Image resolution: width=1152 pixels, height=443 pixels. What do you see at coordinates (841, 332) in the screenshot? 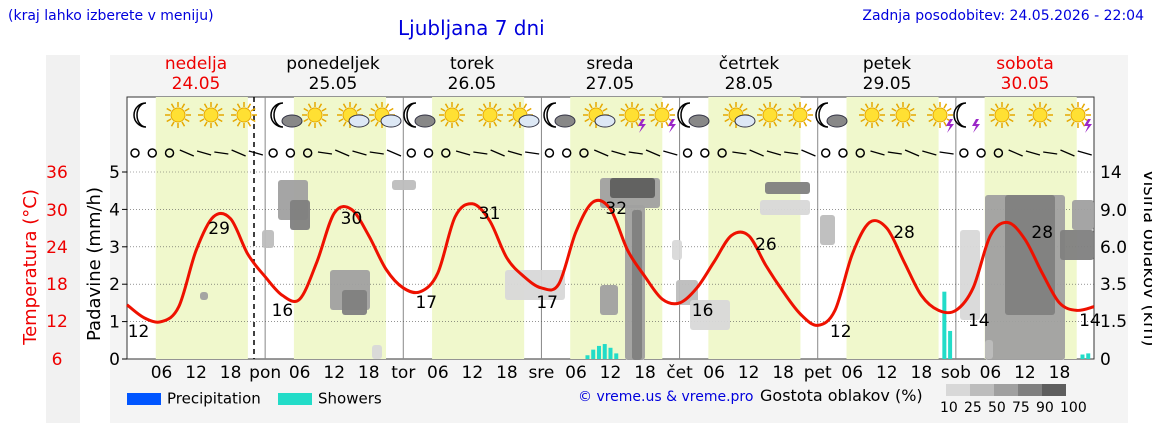
I see `temperature-label: 12` at bounding box center [841, 332].